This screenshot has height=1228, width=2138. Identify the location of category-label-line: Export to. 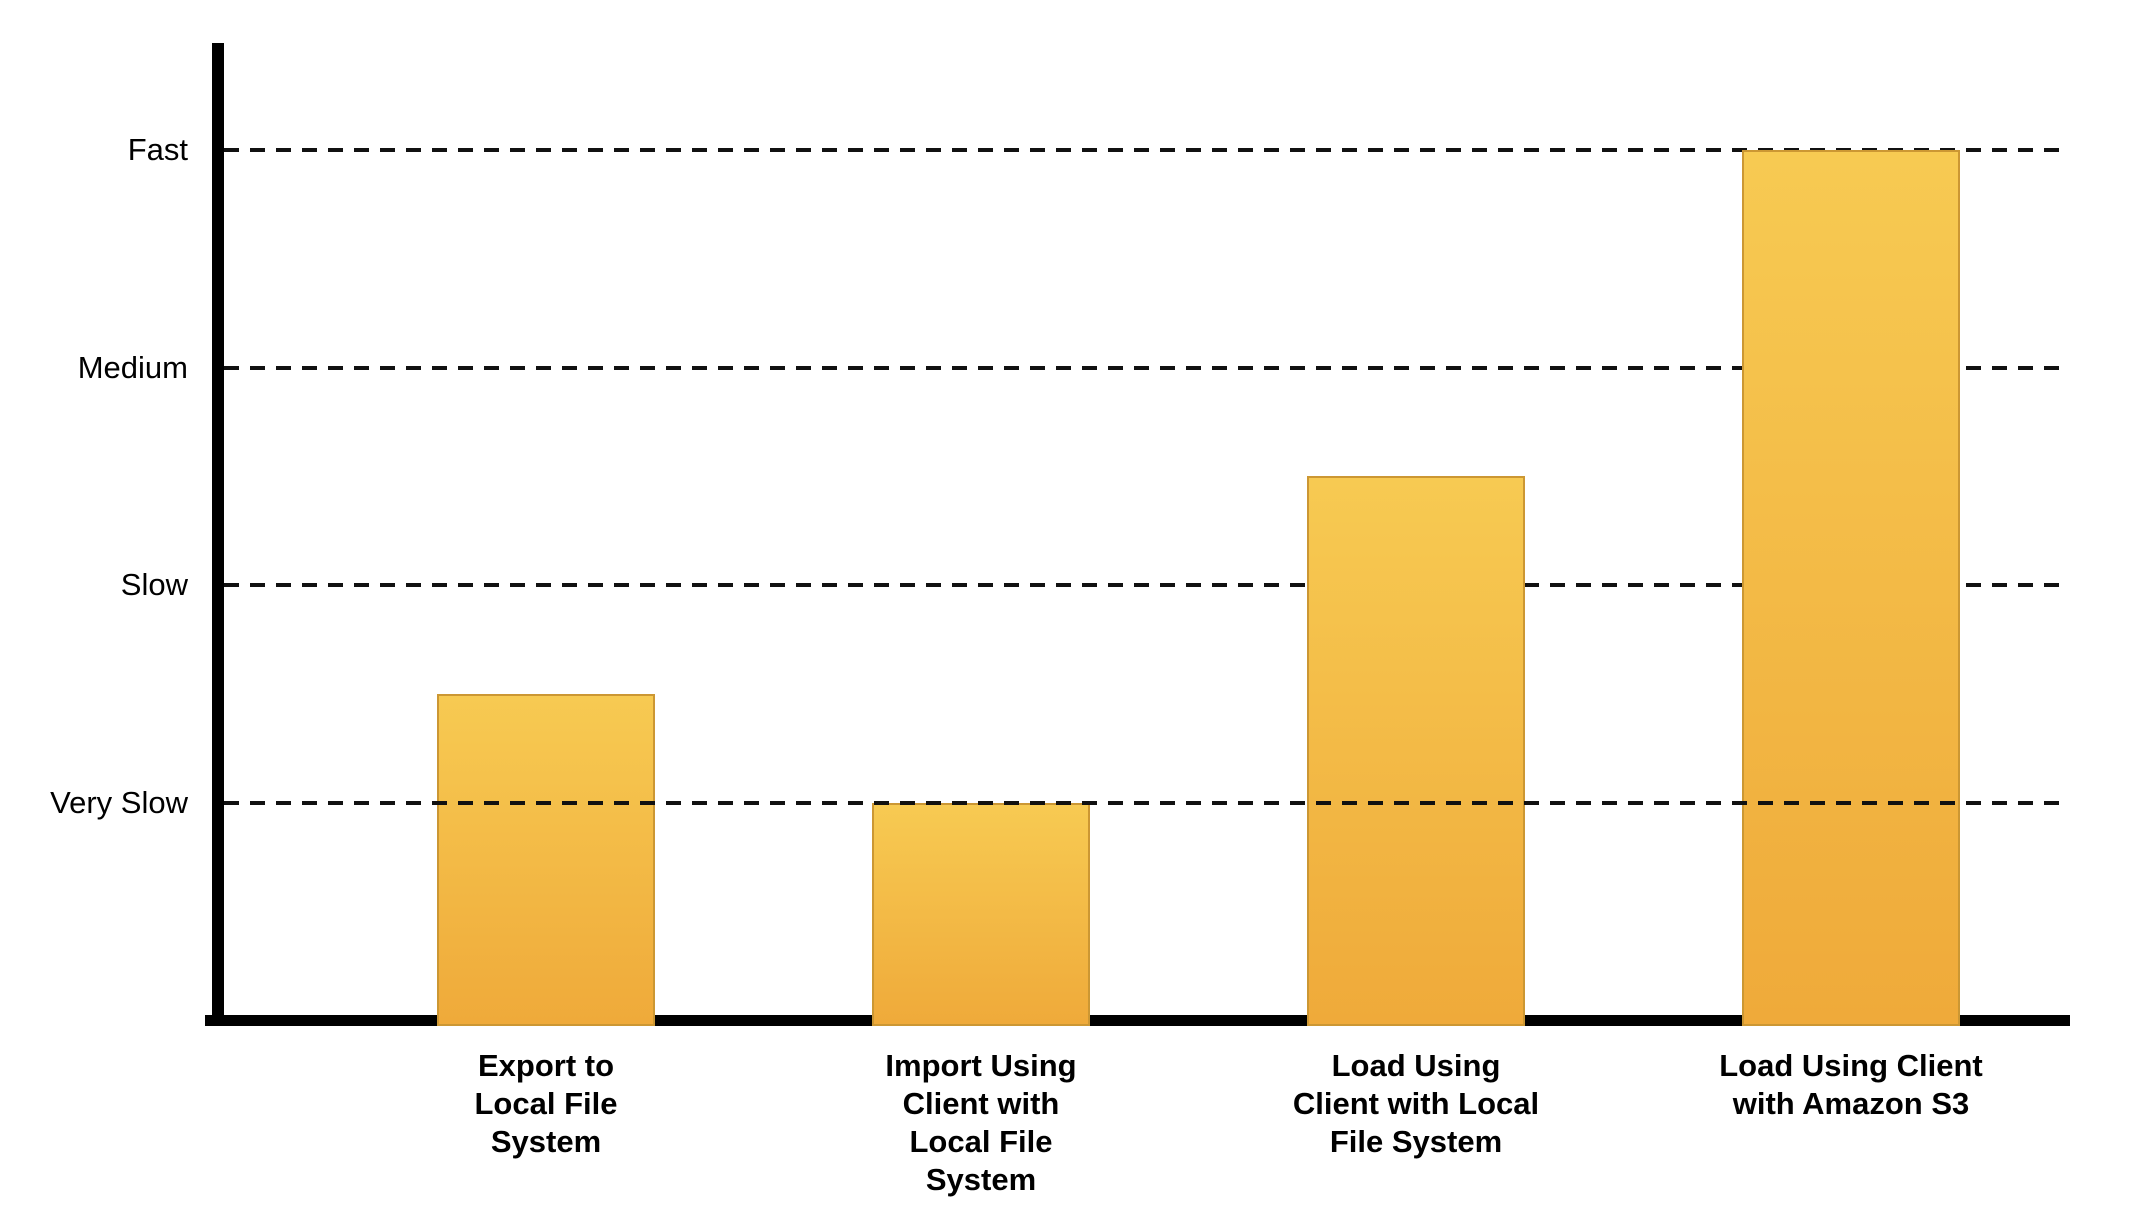
(546, 1065).